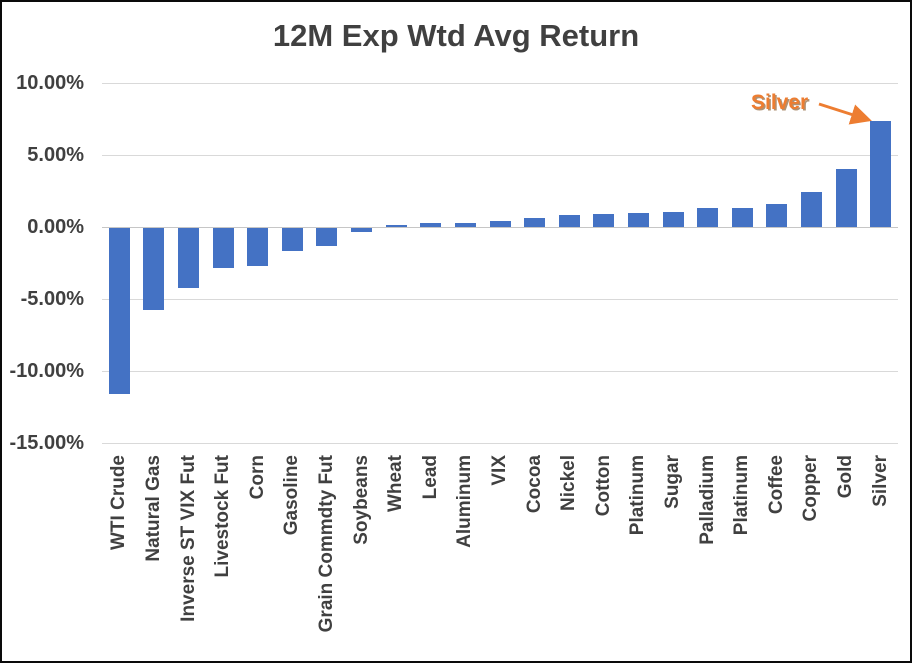 Image resolution: width=912 pixels, height=663 pixels. I want to click on x-axis-label: VIX, so click(499, 470).